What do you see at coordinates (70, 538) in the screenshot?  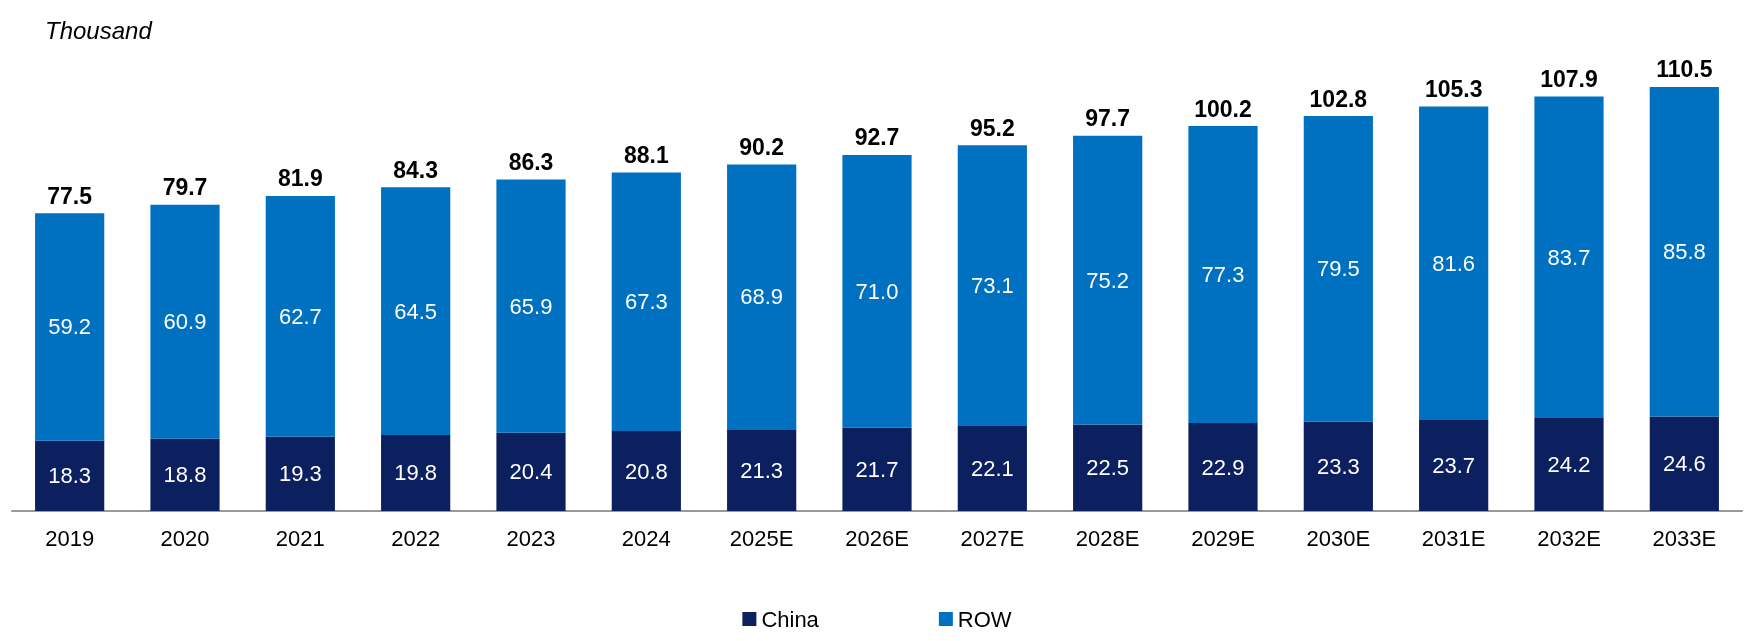 I see `x-tick-label: 2019` at bounding box center [70, 538].